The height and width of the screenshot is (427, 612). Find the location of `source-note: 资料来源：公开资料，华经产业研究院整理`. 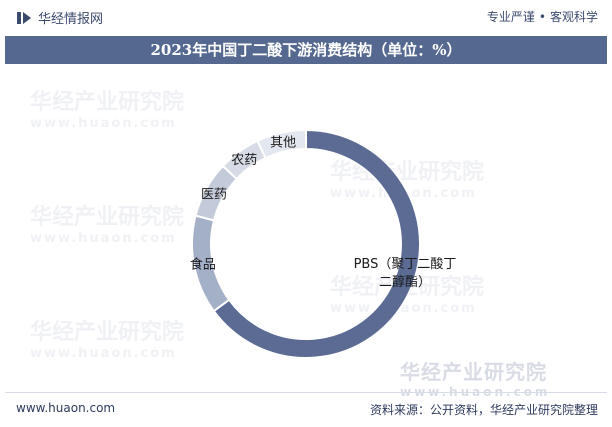

source-note: 资料来源：公开资料，华经产业研究院整理 is located at coordinates (483, 410).